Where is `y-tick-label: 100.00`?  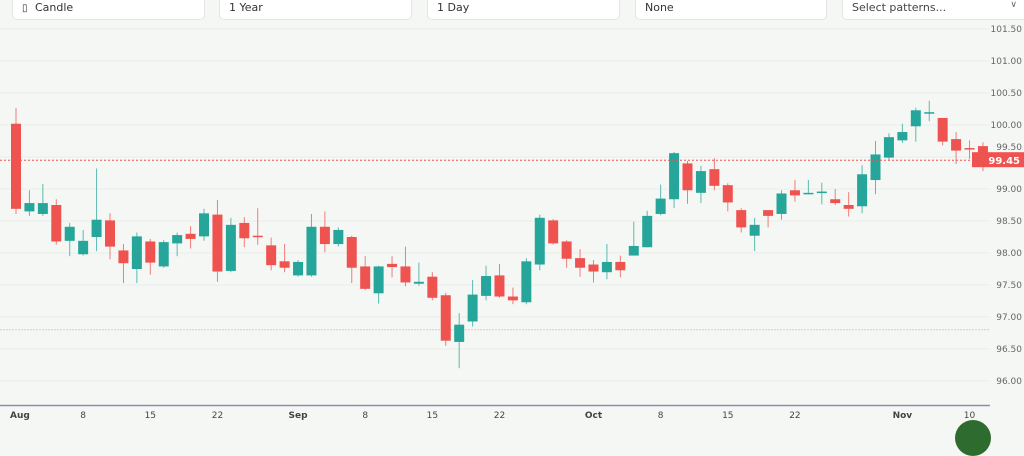 y-tick-label: 100.00 is located at coordinates (1007, 126).